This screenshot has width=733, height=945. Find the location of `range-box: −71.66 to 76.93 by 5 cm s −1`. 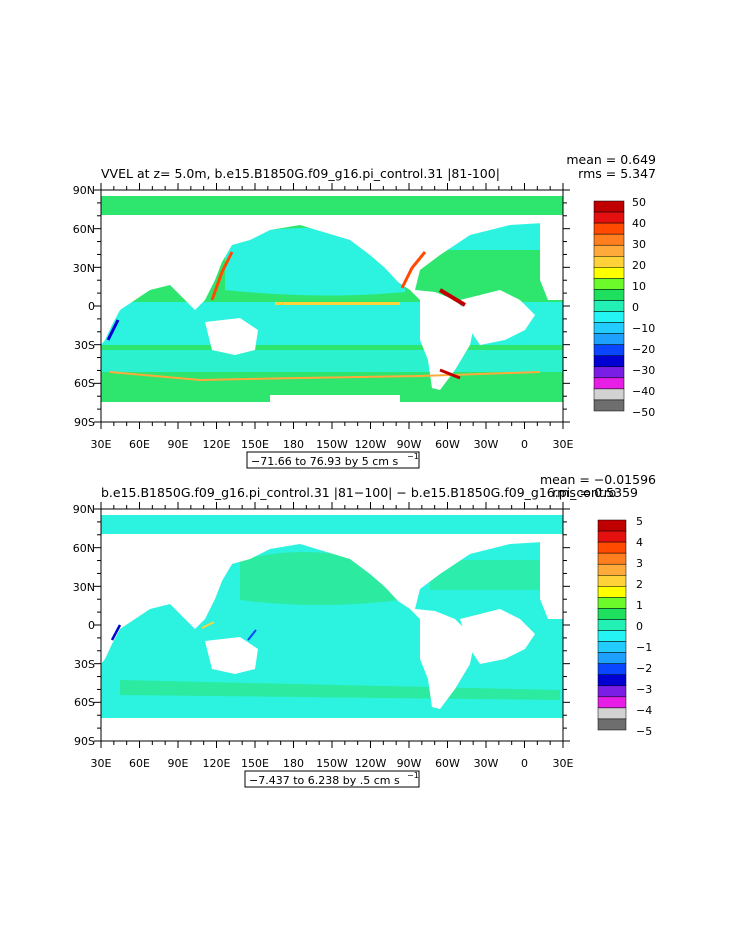

range-box: −71.66 to 76.93 by 5 cm s −1 is located at coordinates (333, 460).